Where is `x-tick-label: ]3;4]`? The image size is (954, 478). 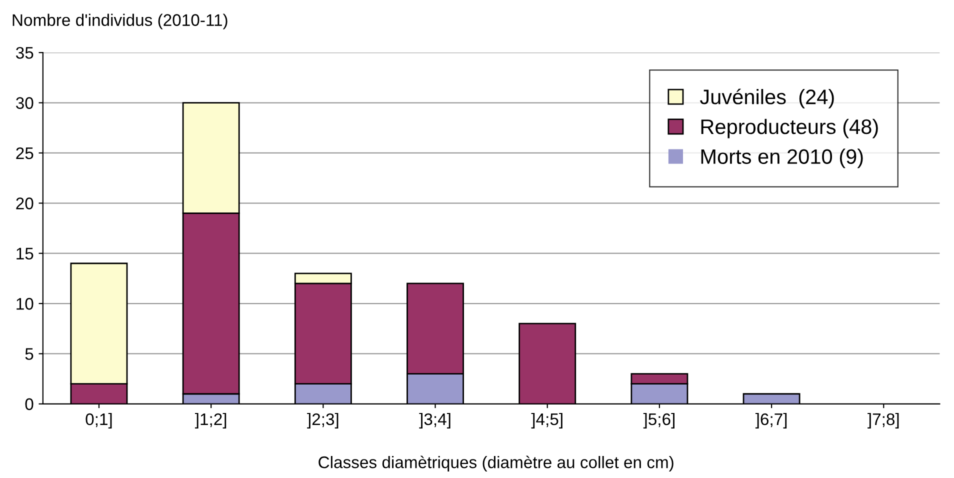 x-tick-label: ]3;4] is located at coordinates (434, 420).